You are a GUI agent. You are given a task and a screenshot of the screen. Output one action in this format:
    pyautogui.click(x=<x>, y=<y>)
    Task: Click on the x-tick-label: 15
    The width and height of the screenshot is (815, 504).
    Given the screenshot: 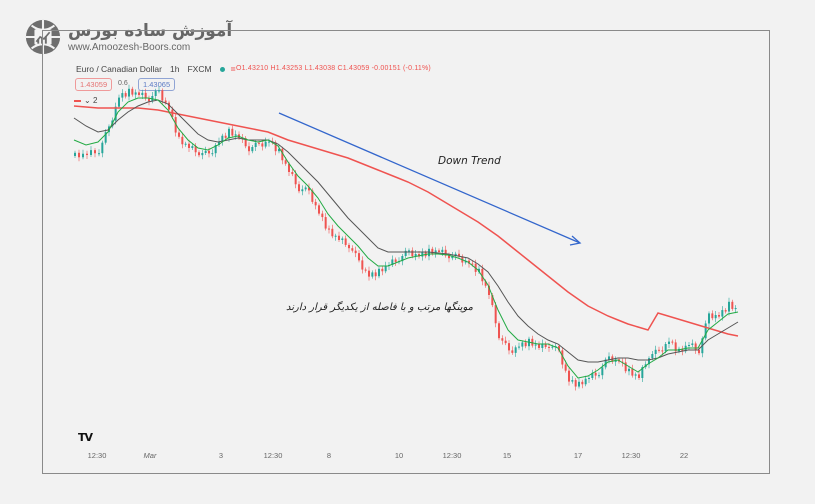 What is the action you would take?
    pyautogui.click(x=507, y=455)
    